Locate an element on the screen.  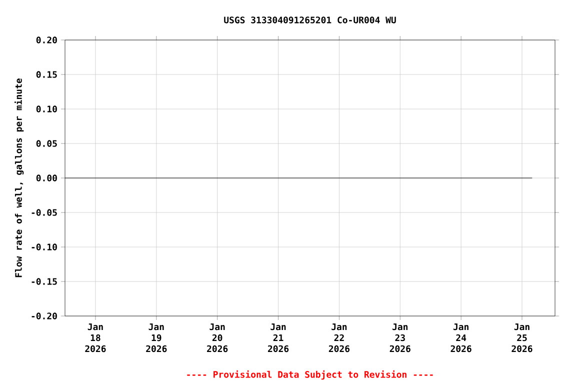
y-tick-label: 0.15 is located at coordinates (46, 74).